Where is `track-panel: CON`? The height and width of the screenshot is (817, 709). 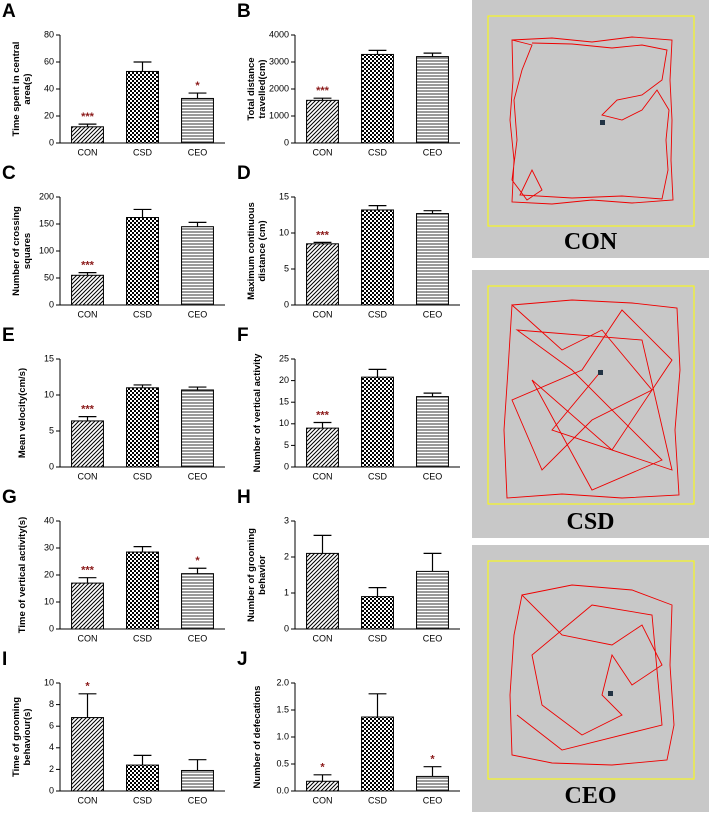 track-panel: CON is located at coordinates (590, 129).